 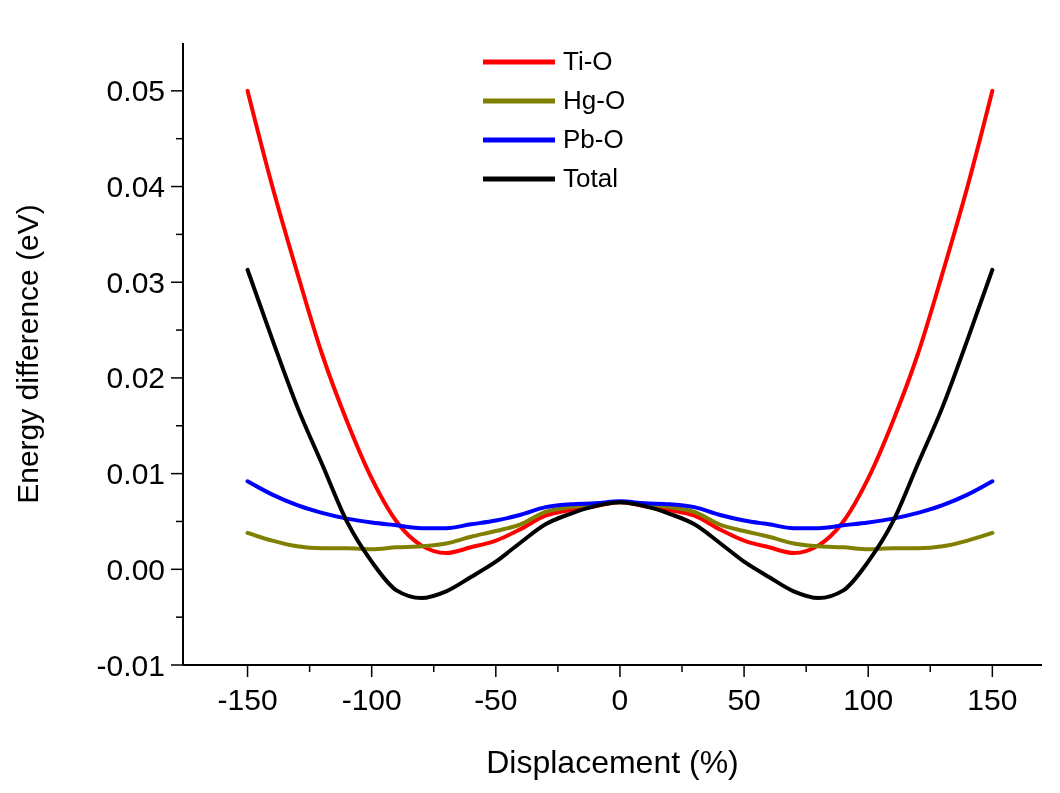 What do you see at coordinates (135, 378) in the screenshot?
I see `y-tick-label: 0.02` at bounding box center [135, 378].